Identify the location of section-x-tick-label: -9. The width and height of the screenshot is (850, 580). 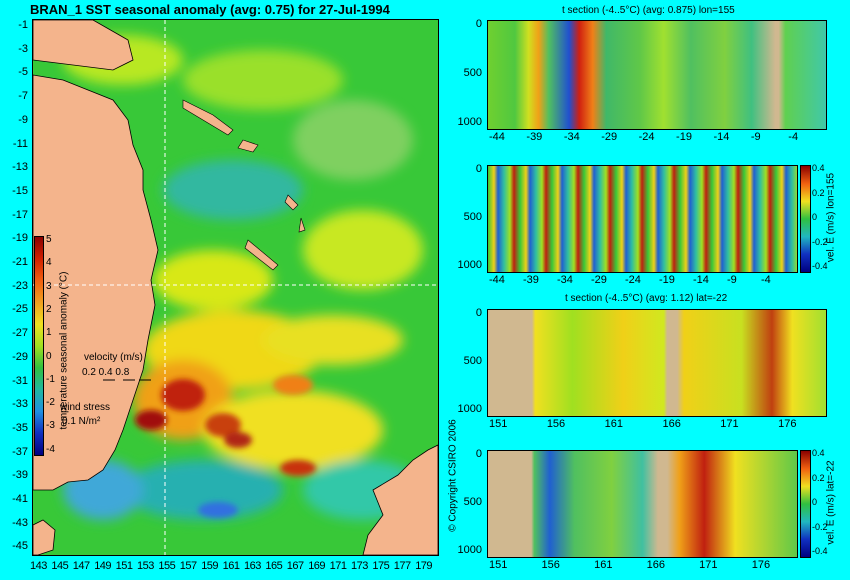
(732, 280).